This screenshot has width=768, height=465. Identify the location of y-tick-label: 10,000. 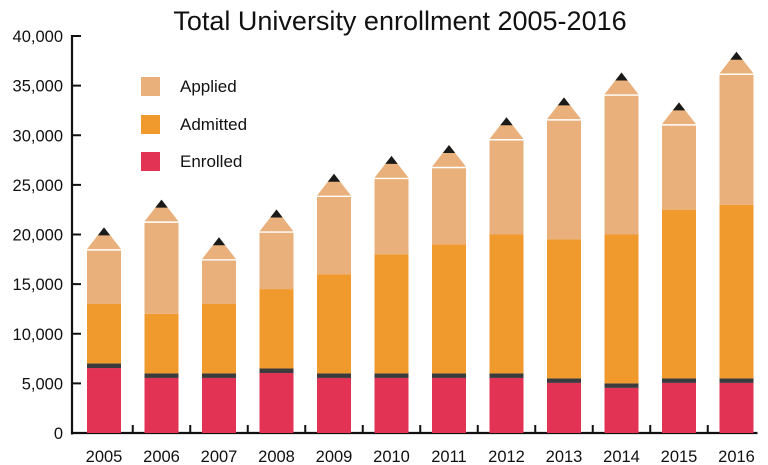
(38, 335).